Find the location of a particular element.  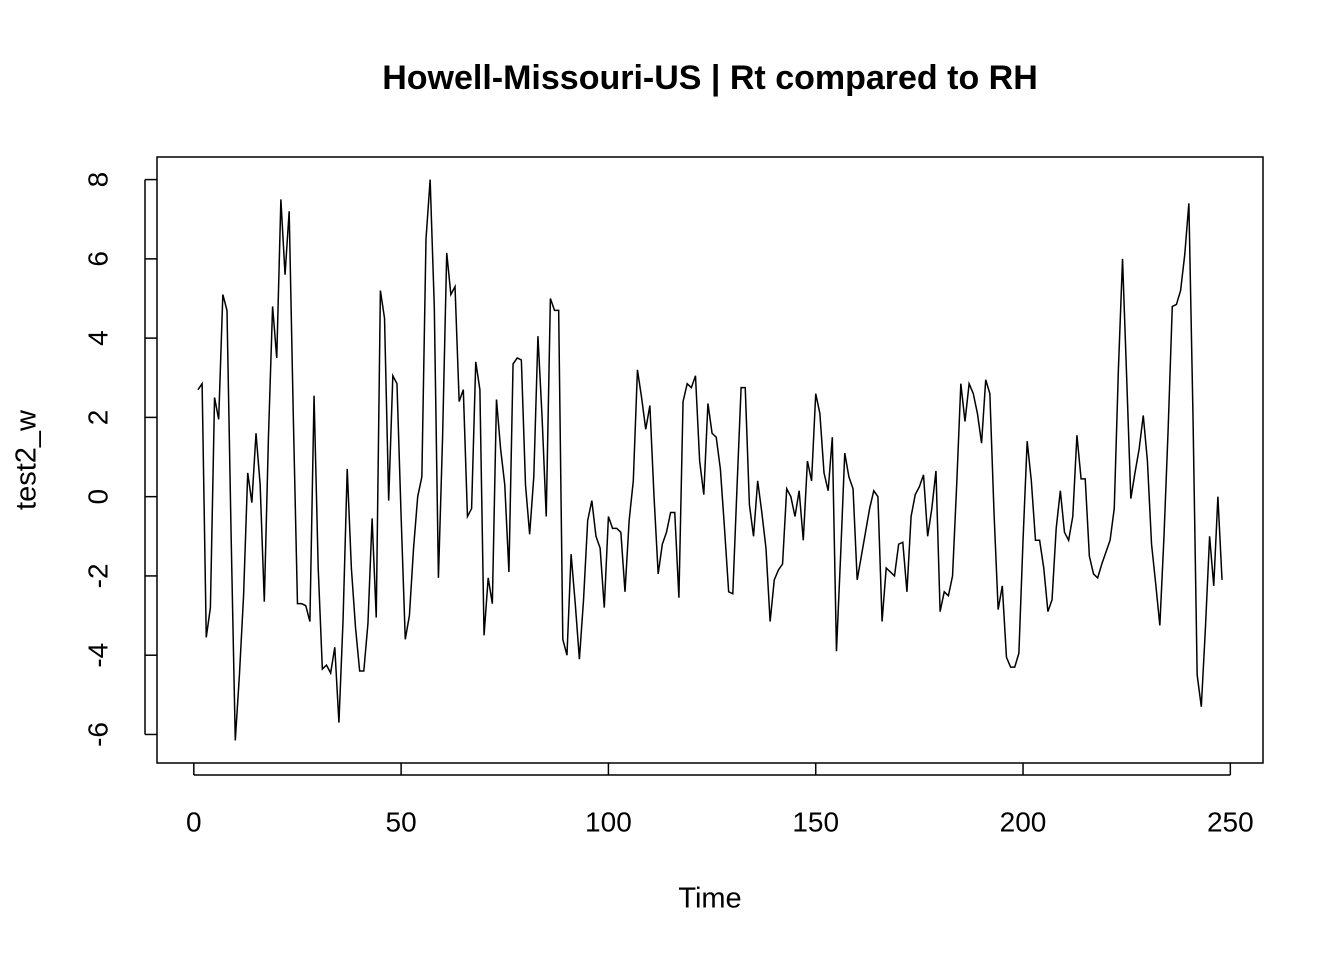

x-tick-label: 0 is located at coordinates (194, 821).